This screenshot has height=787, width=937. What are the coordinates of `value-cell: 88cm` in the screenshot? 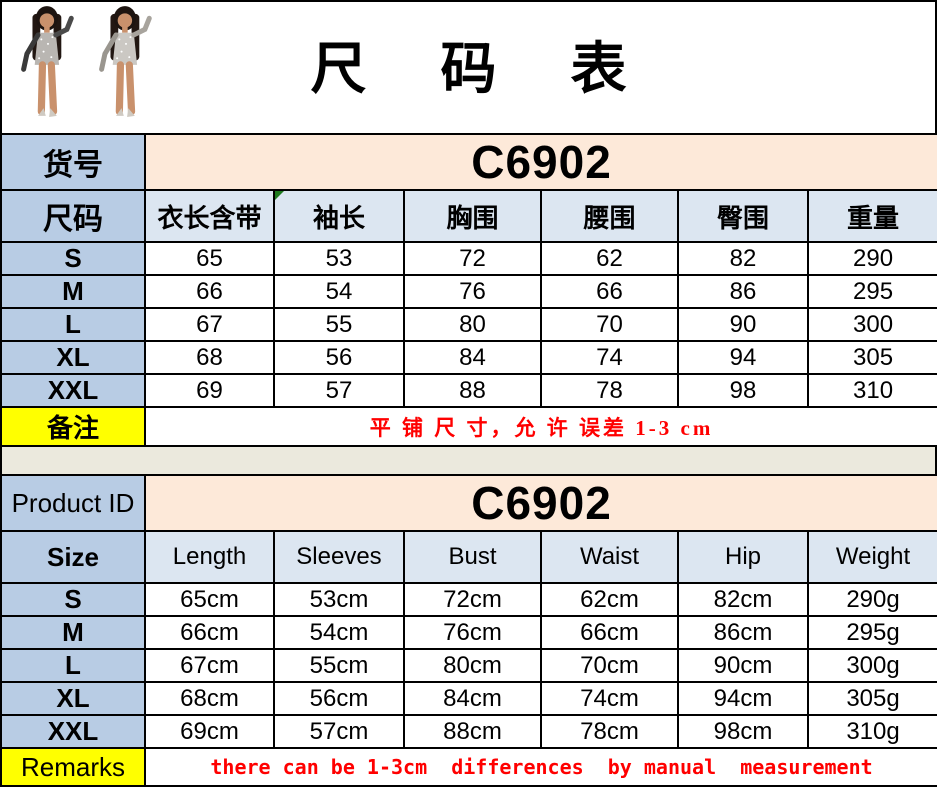 It's located at (472, 731).